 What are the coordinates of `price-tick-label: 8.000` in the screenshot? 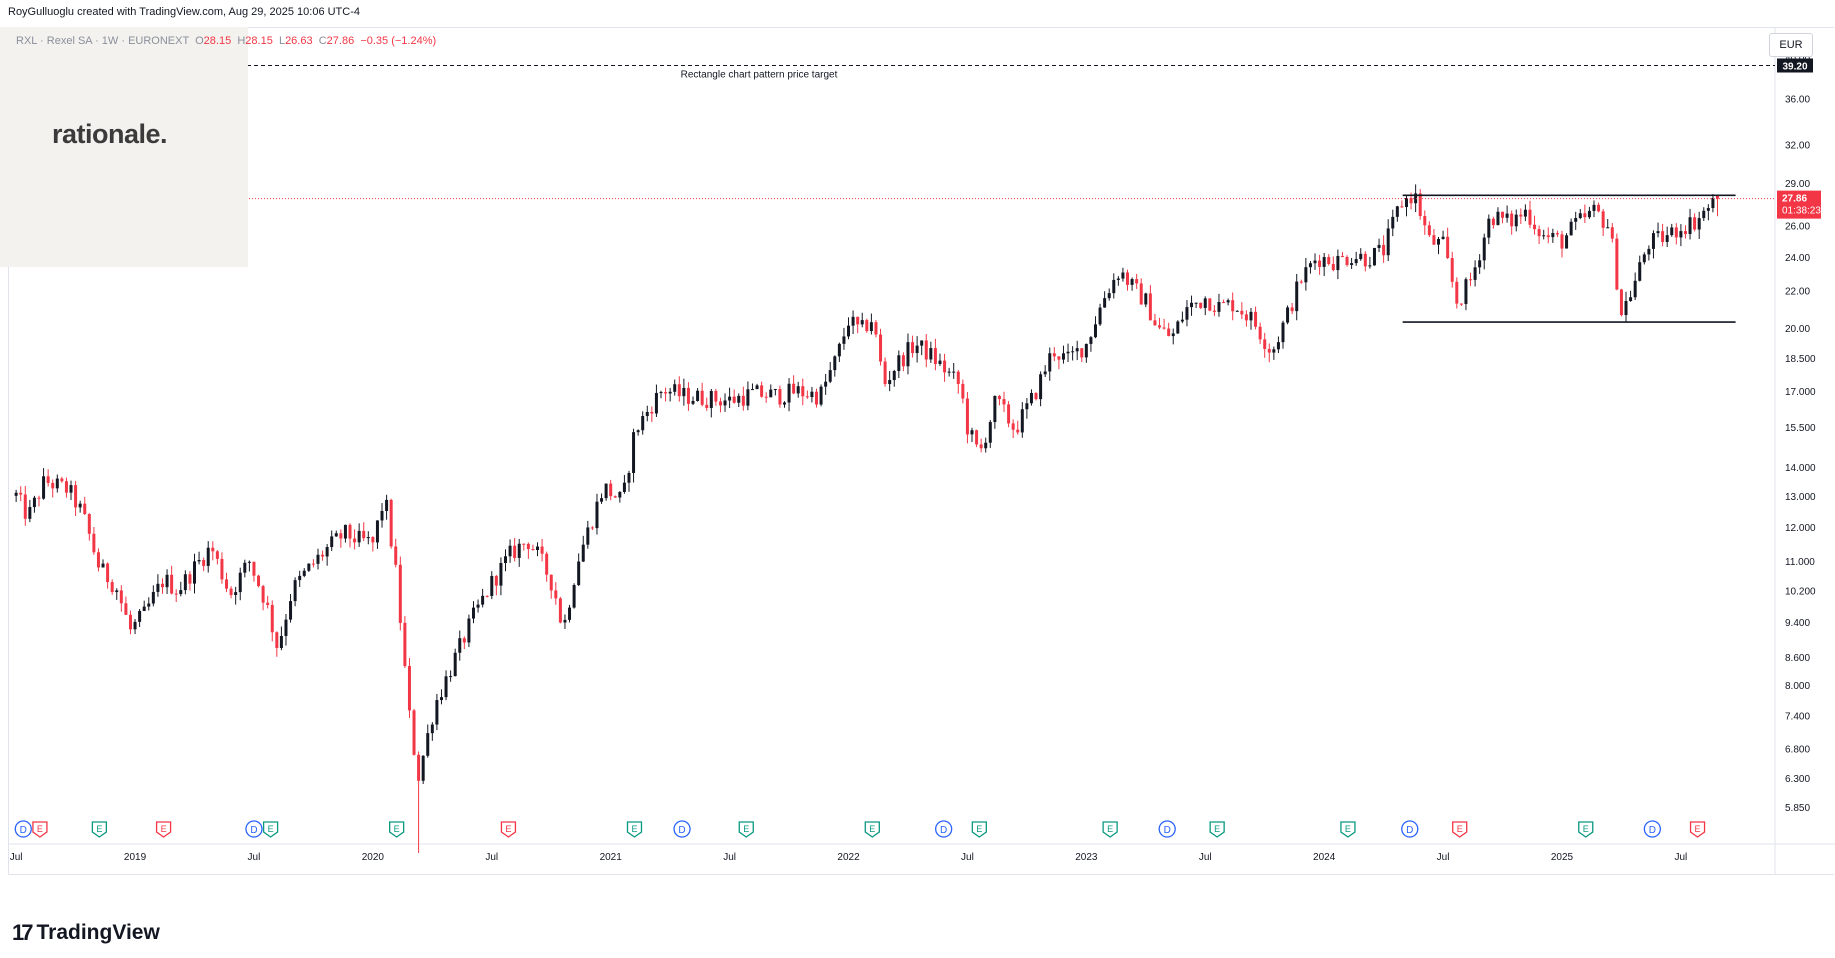 It's located at (1797, 686).